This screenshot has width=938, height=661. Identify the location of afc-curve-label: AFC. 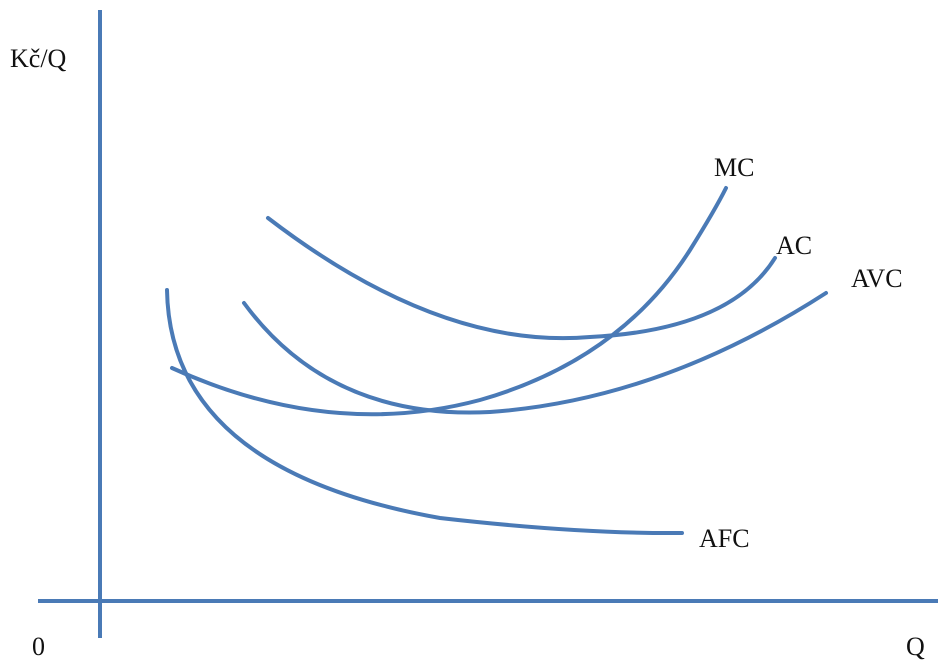
(724, 538).